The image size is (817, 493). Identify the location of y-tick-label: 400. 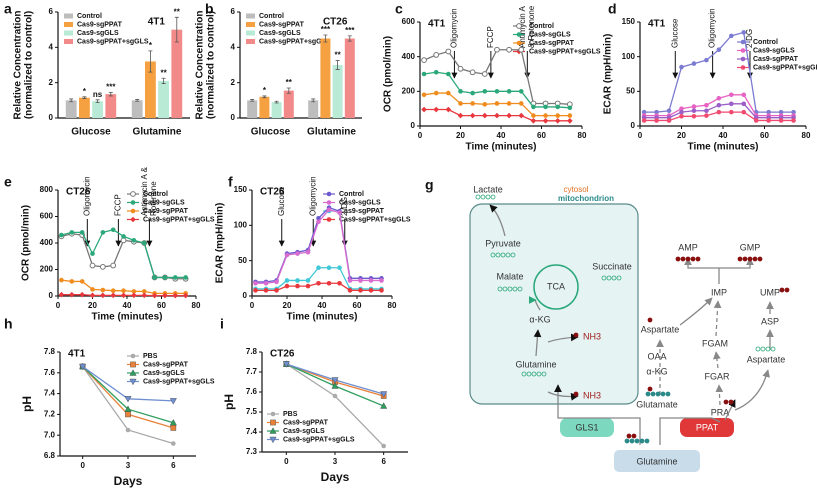
(47, 242).